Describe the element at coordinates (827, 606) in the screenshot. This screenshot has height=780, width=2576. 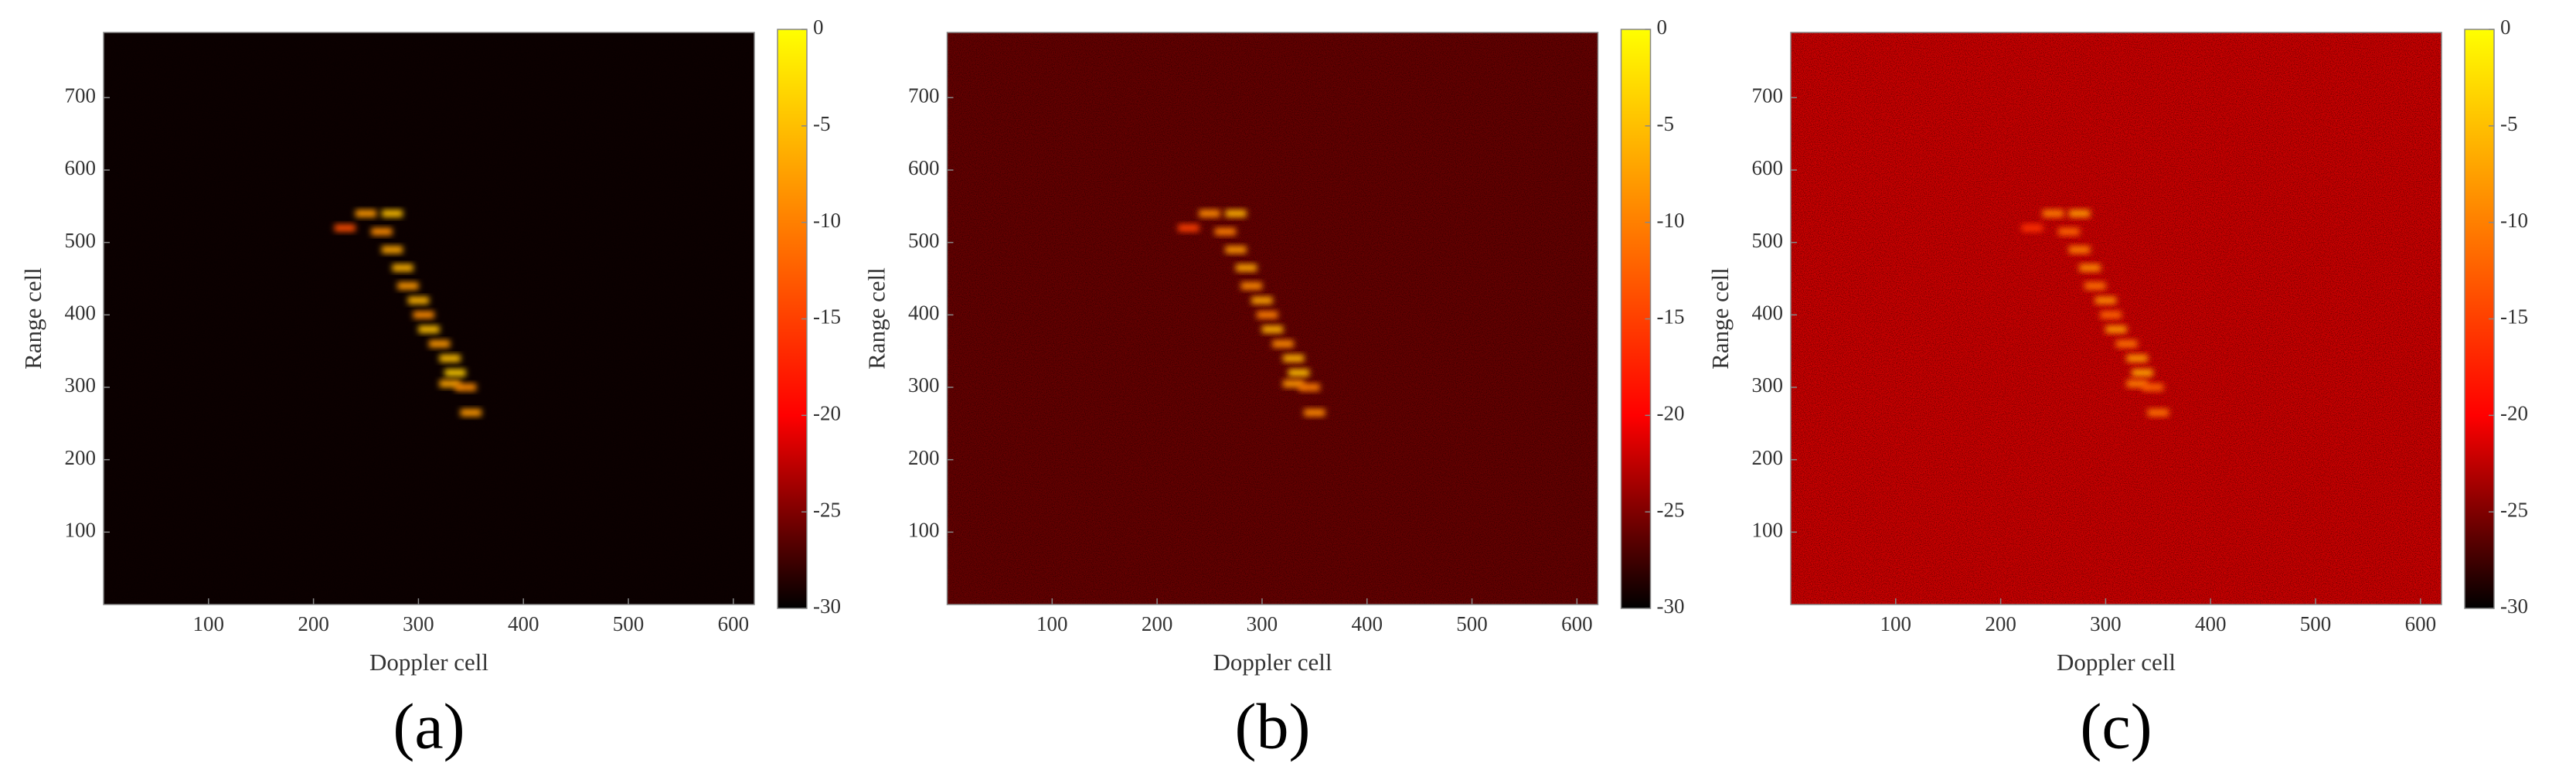
I see `colorbar-tick-label: -30` at that location.